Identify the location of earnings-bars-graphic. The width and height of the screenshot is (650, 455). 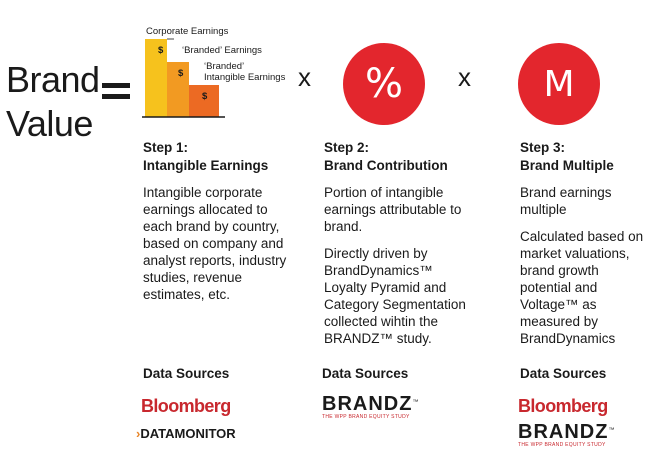
(183, 78).